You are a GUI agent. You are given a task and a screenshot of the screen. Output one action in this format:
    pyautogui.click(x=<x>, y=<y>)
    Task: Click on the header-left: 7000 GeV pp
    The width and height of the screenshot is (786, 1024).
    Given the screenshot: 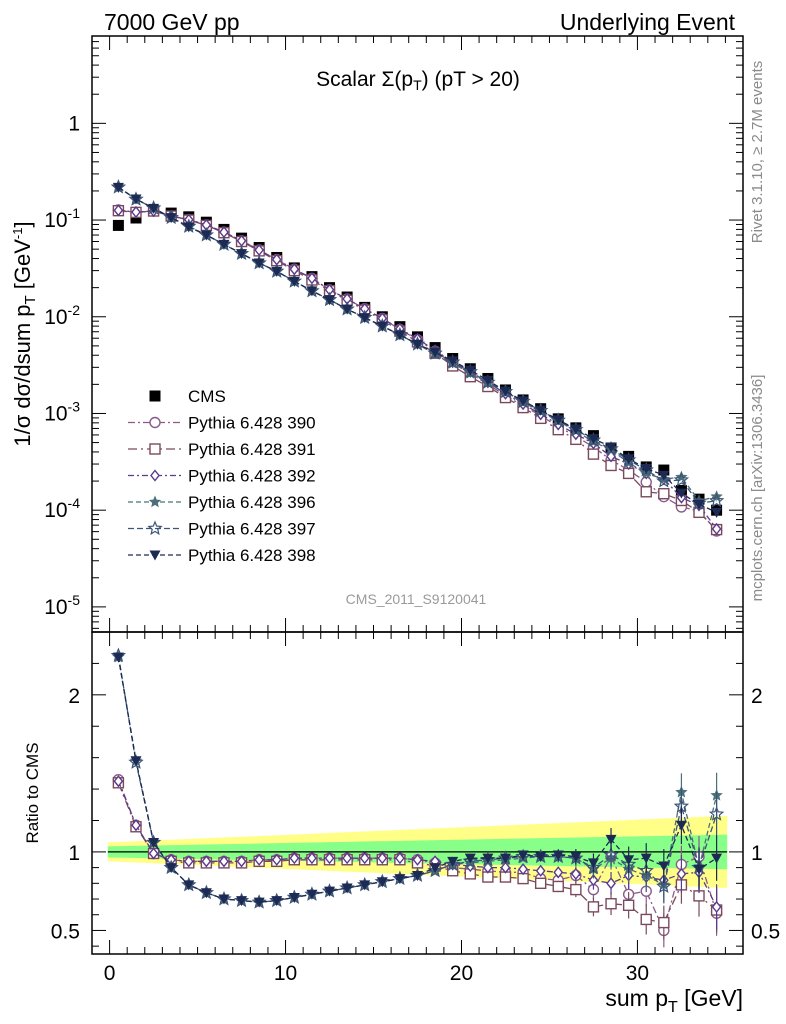 What is the action you would take?
    pyautogui.click(x=172, y=22)
    